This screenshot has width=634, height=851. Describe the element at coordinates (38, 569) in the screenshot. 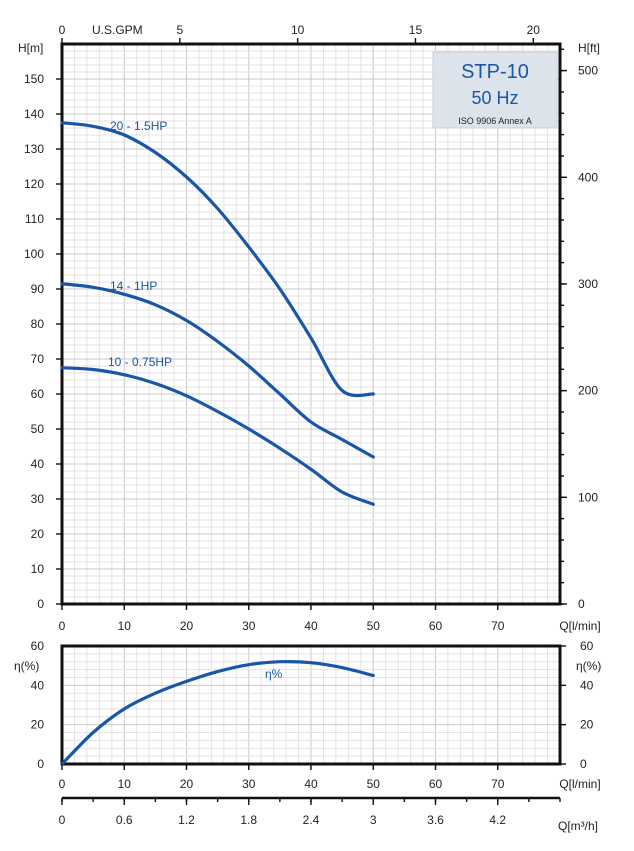

I see `y-tick-label-left: 10` at that location.